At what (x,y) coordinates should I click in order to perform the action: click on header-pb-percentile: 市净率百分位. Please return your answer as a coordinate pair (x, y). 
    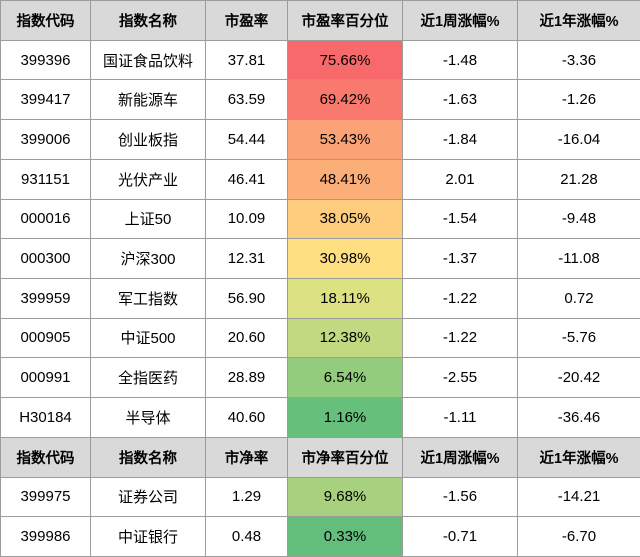
    Looking at the image, I should click on (345, 457).